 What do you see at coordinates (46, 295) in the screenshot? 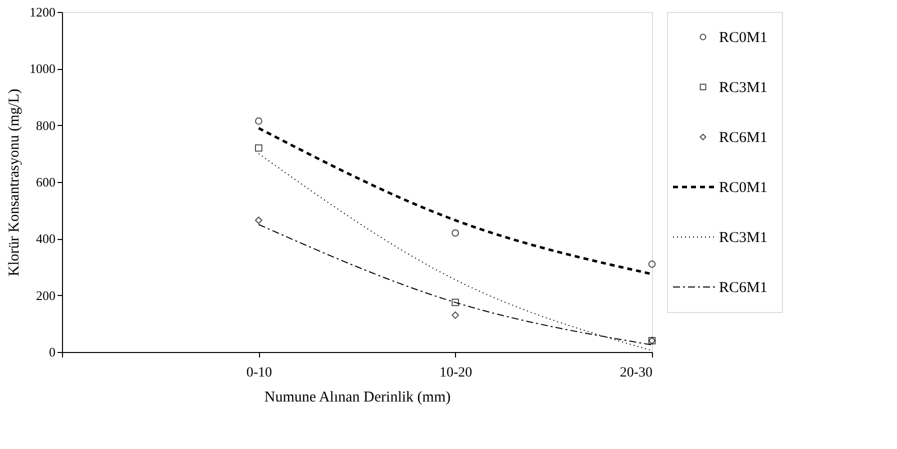
I see `y-tick-label: 200` at bounding box center [46, 295].